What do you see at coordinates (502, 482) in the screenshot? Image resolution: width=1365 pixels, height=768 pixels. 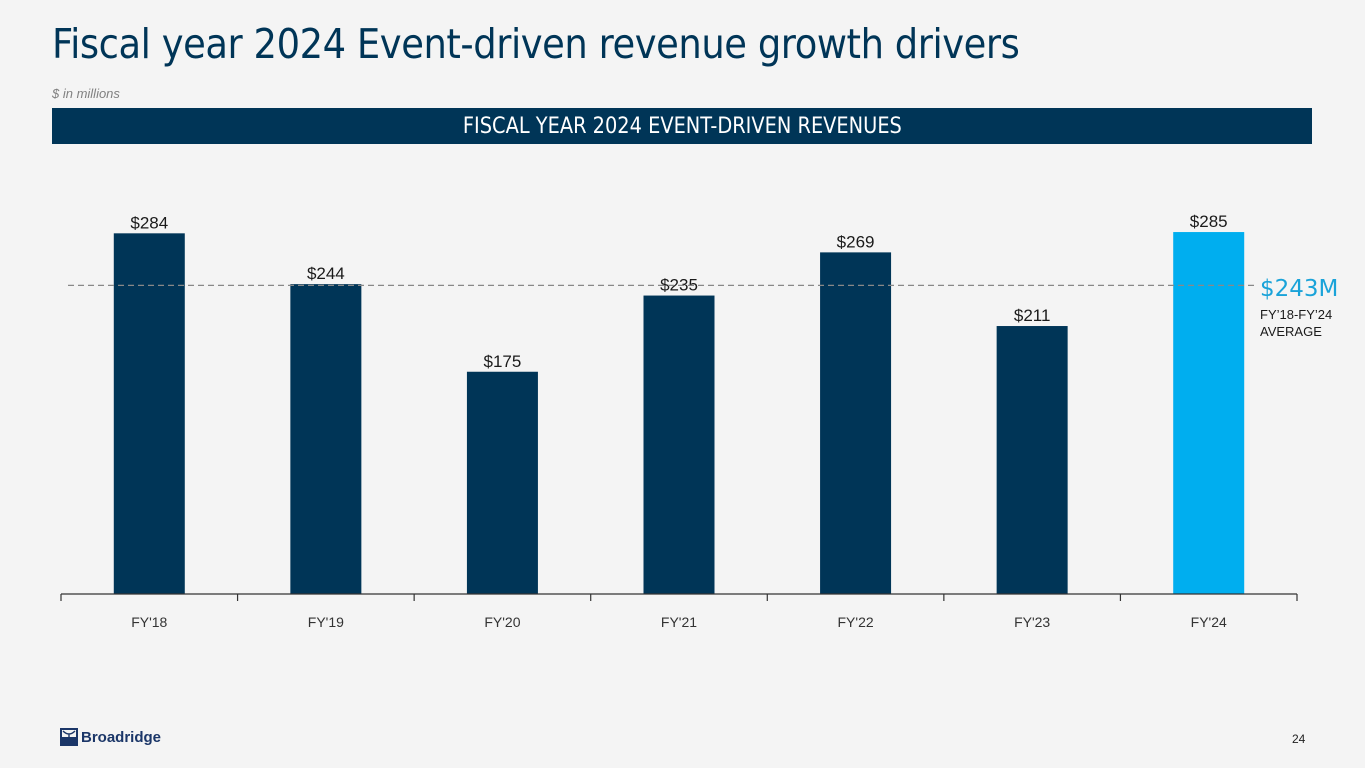 I see `bar-FY'20` at bounding box center [502, 482].